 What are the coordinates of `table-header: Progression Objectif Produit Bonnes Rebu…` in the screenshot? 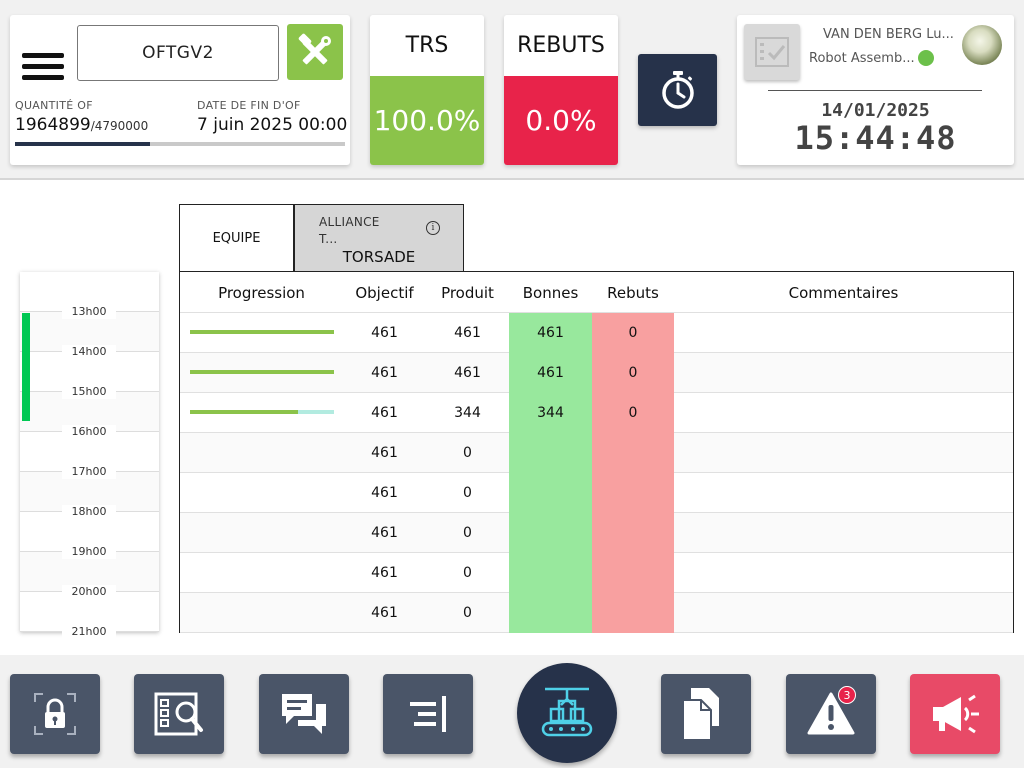 It's located at (596, 292).